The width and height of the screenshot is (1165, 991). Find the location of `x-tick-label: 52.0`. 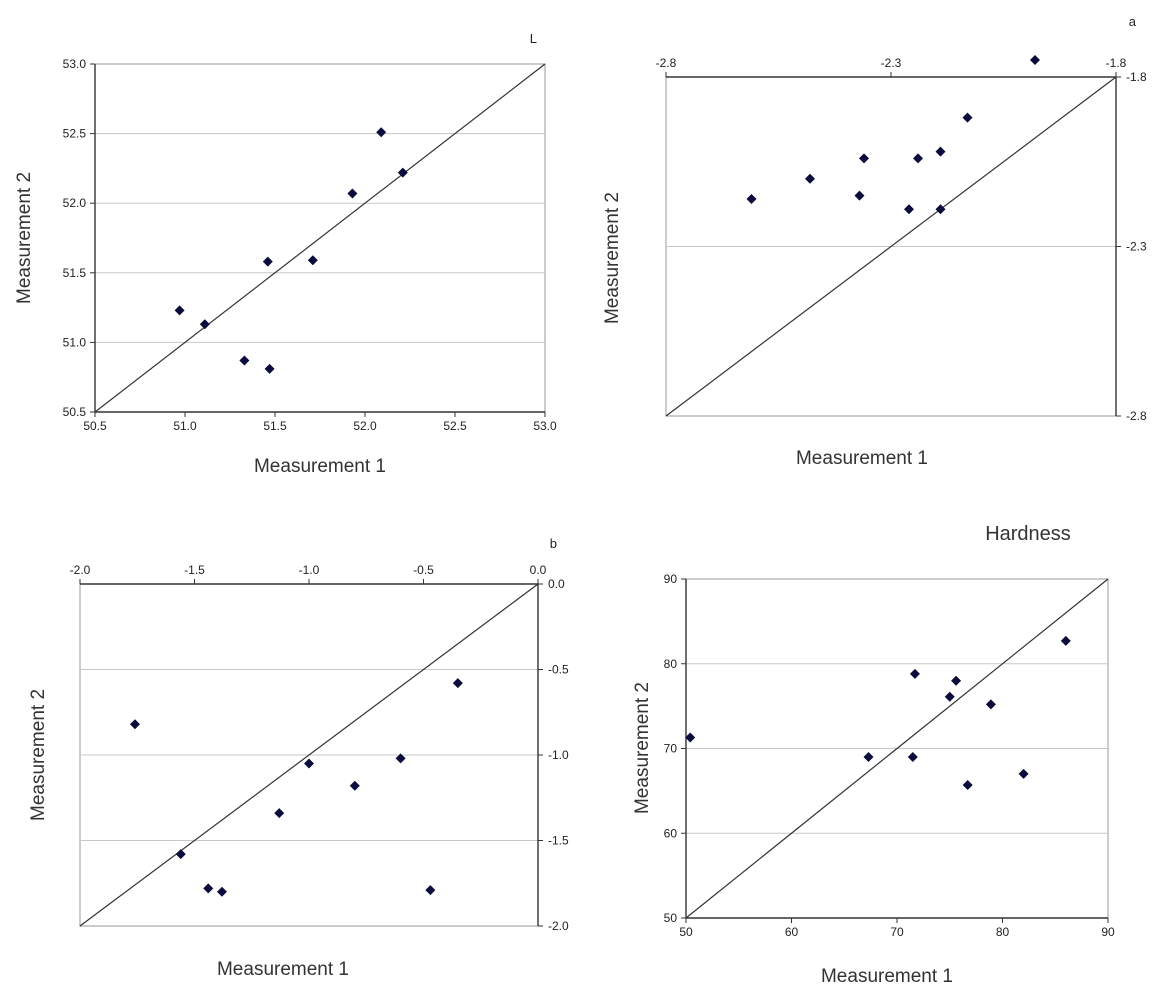

x-tick-label: 52.0 is located at coordinates (365, 426).